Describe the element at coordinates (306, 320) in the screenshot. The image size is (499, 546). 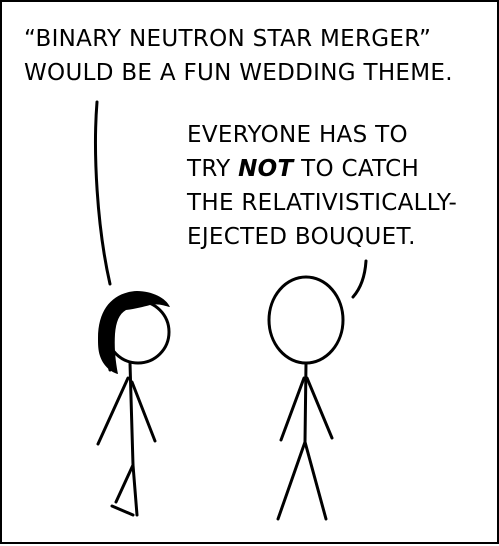
I see `right-character-head` at that location.